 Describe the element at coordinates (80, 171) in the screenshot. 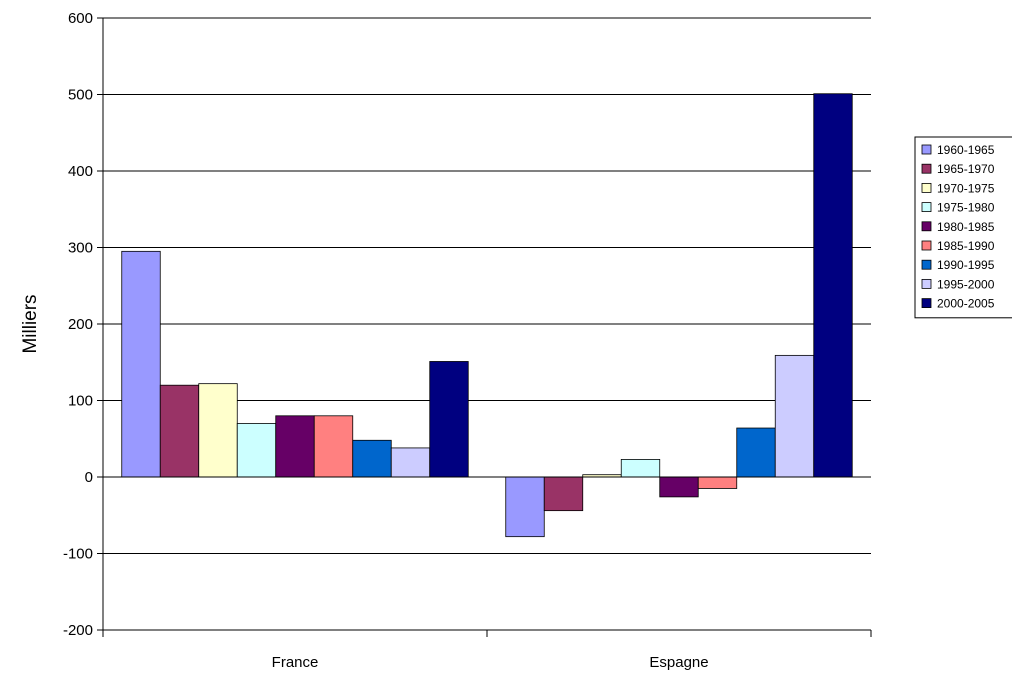

I see `y-tick-label: 400` at that location.